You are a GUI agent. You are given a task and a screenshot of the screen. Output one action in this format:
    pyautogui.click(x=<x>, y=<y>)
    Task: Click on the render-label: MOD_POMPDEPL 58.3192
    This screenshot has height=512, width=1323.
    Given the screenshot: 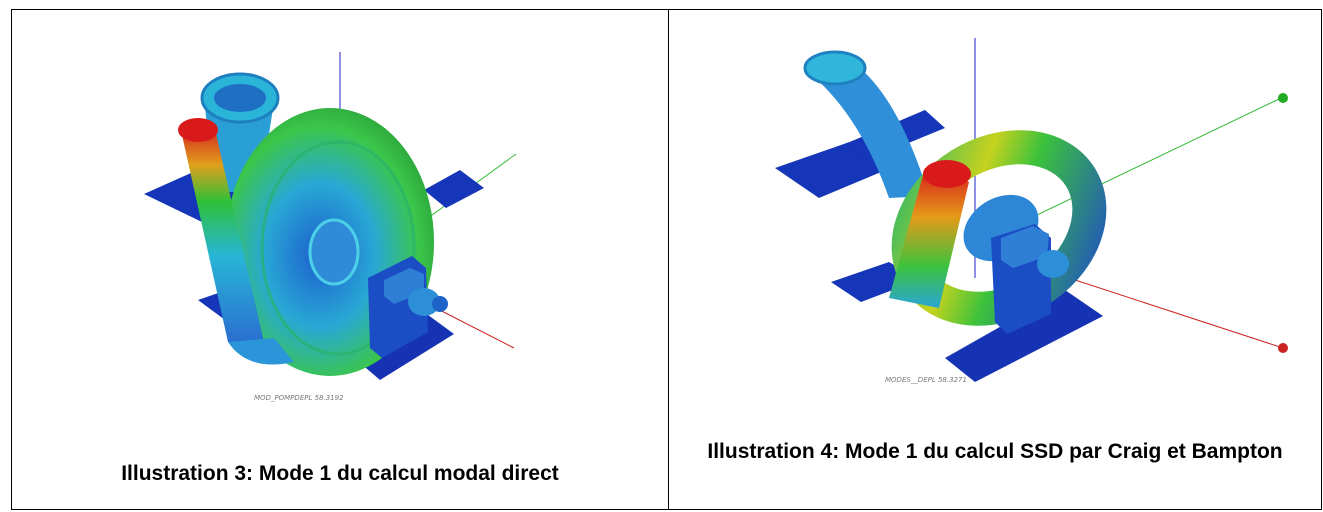 What is the action you would take?
    pyautogui.click(x=299, y=398)
    